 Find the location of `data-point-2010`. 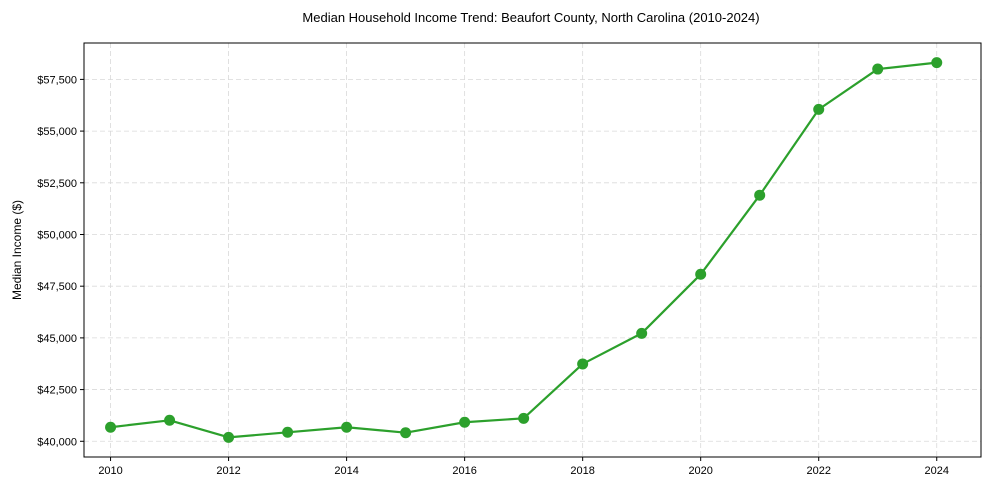

data-point-2010 is located at coordinates (111, 427).